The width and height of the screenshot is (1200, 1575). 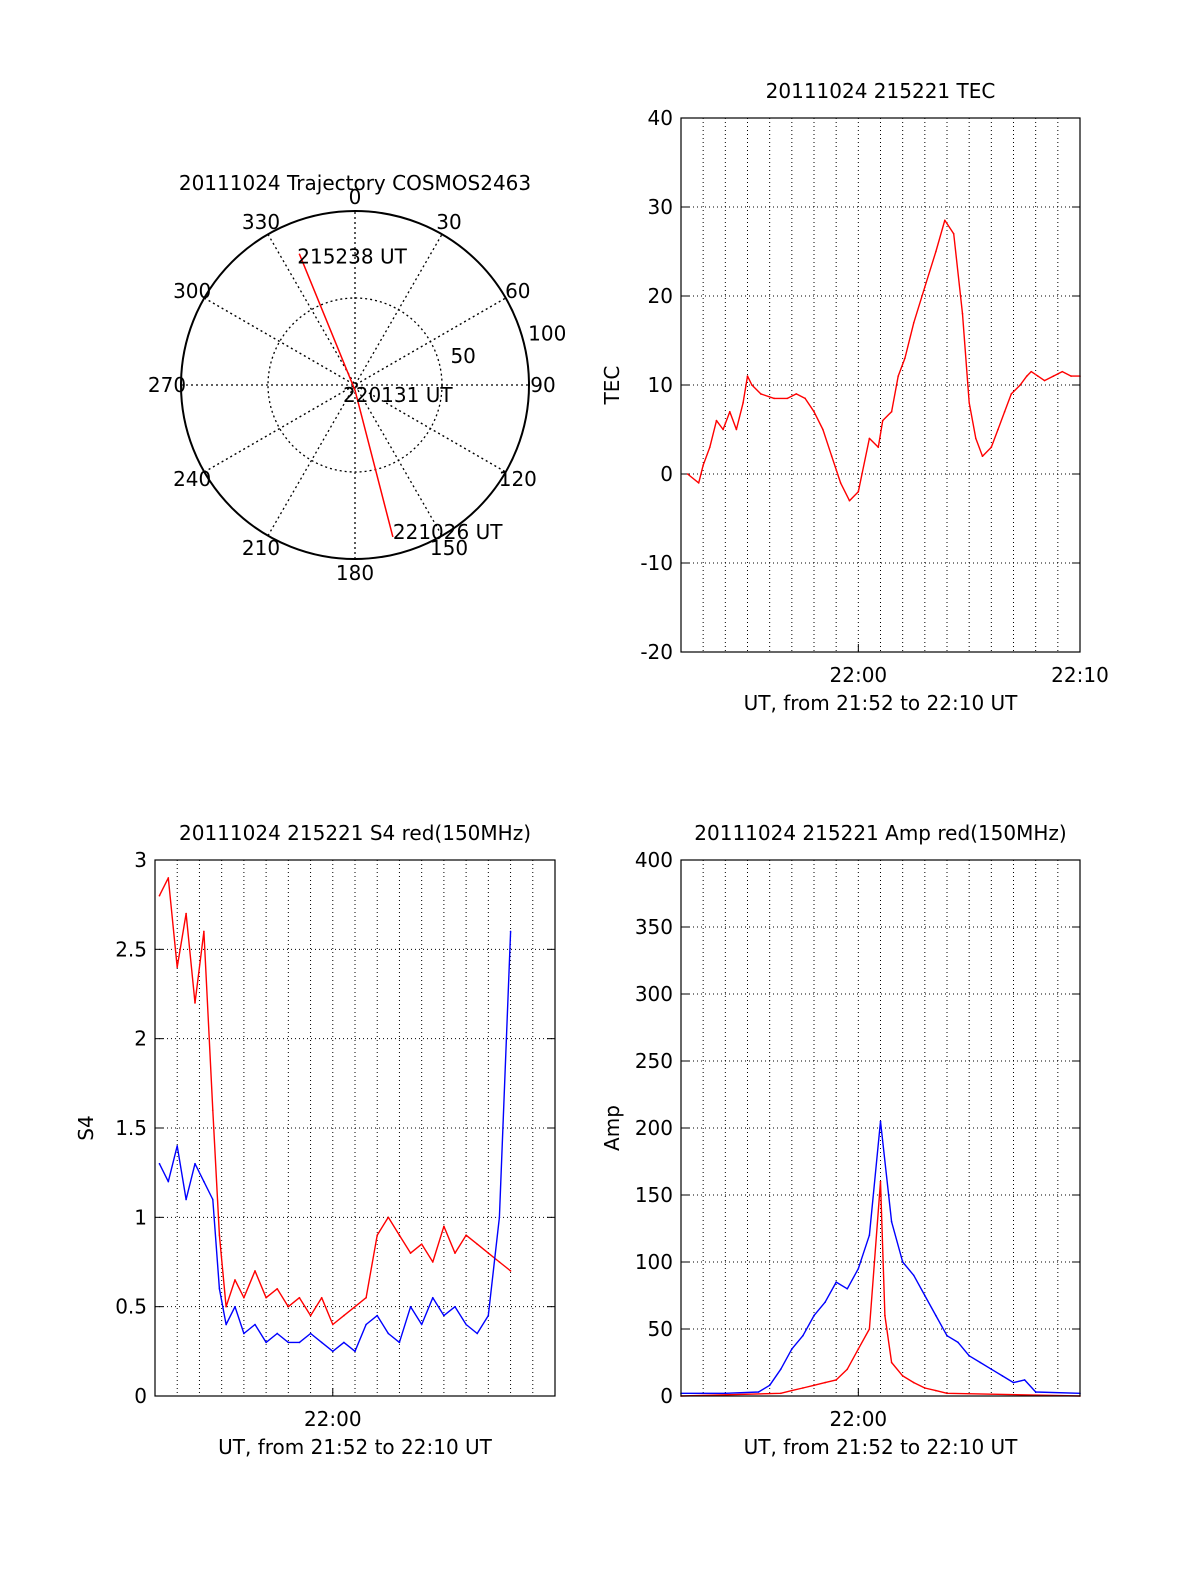 I want to click on azimuth-label: 120, so click(x=518, y=479).